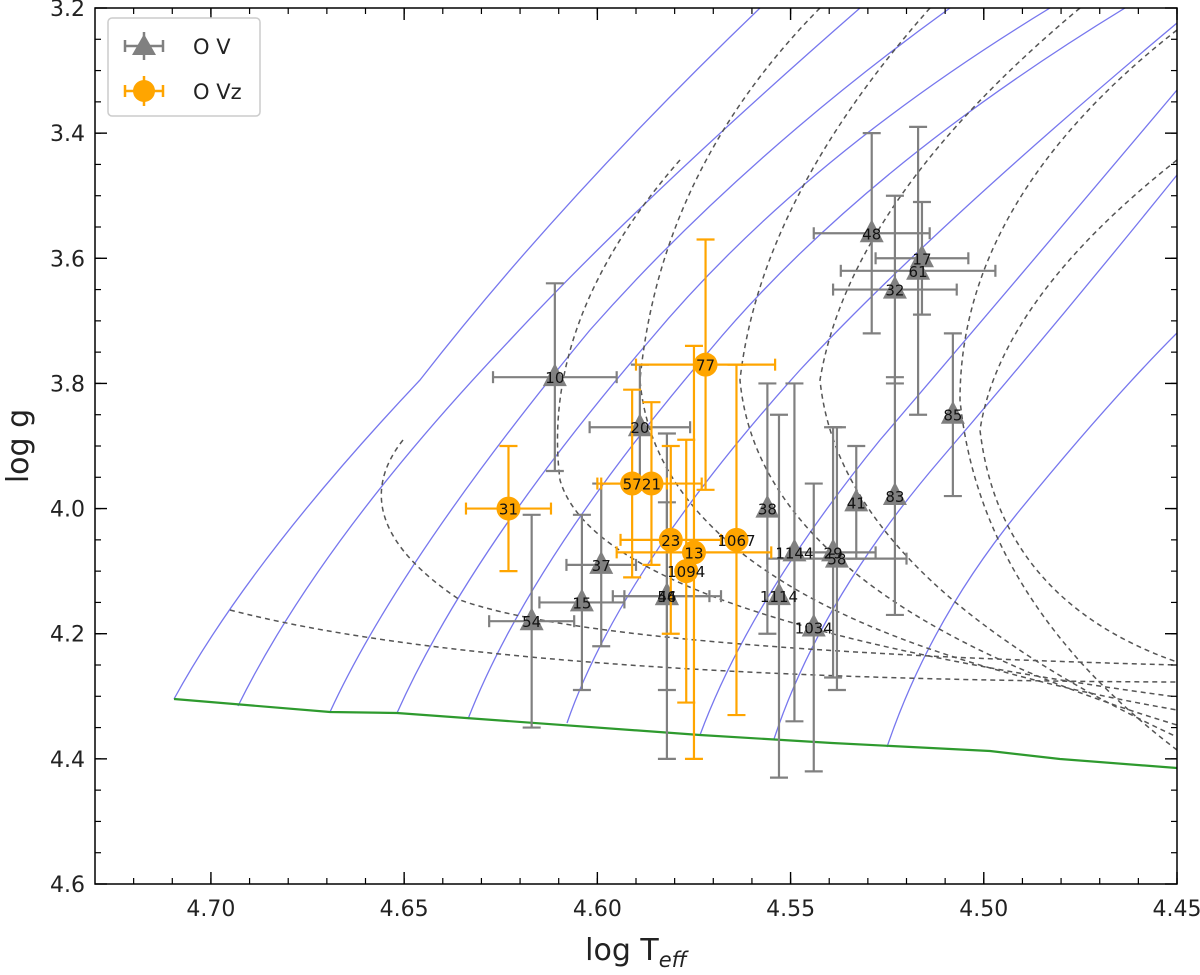 This screenshot has width=1200, height=975. I want to click on x-axis-title-sub: eff, so click(674, 960).